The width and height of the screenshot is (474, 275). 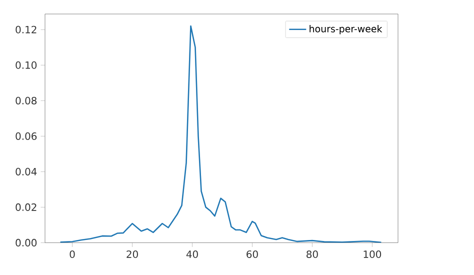 What do you see at coordinates (252, 254) in the screenshot?
I see `x-tick-label: 60` at bounding box center [252, 254].